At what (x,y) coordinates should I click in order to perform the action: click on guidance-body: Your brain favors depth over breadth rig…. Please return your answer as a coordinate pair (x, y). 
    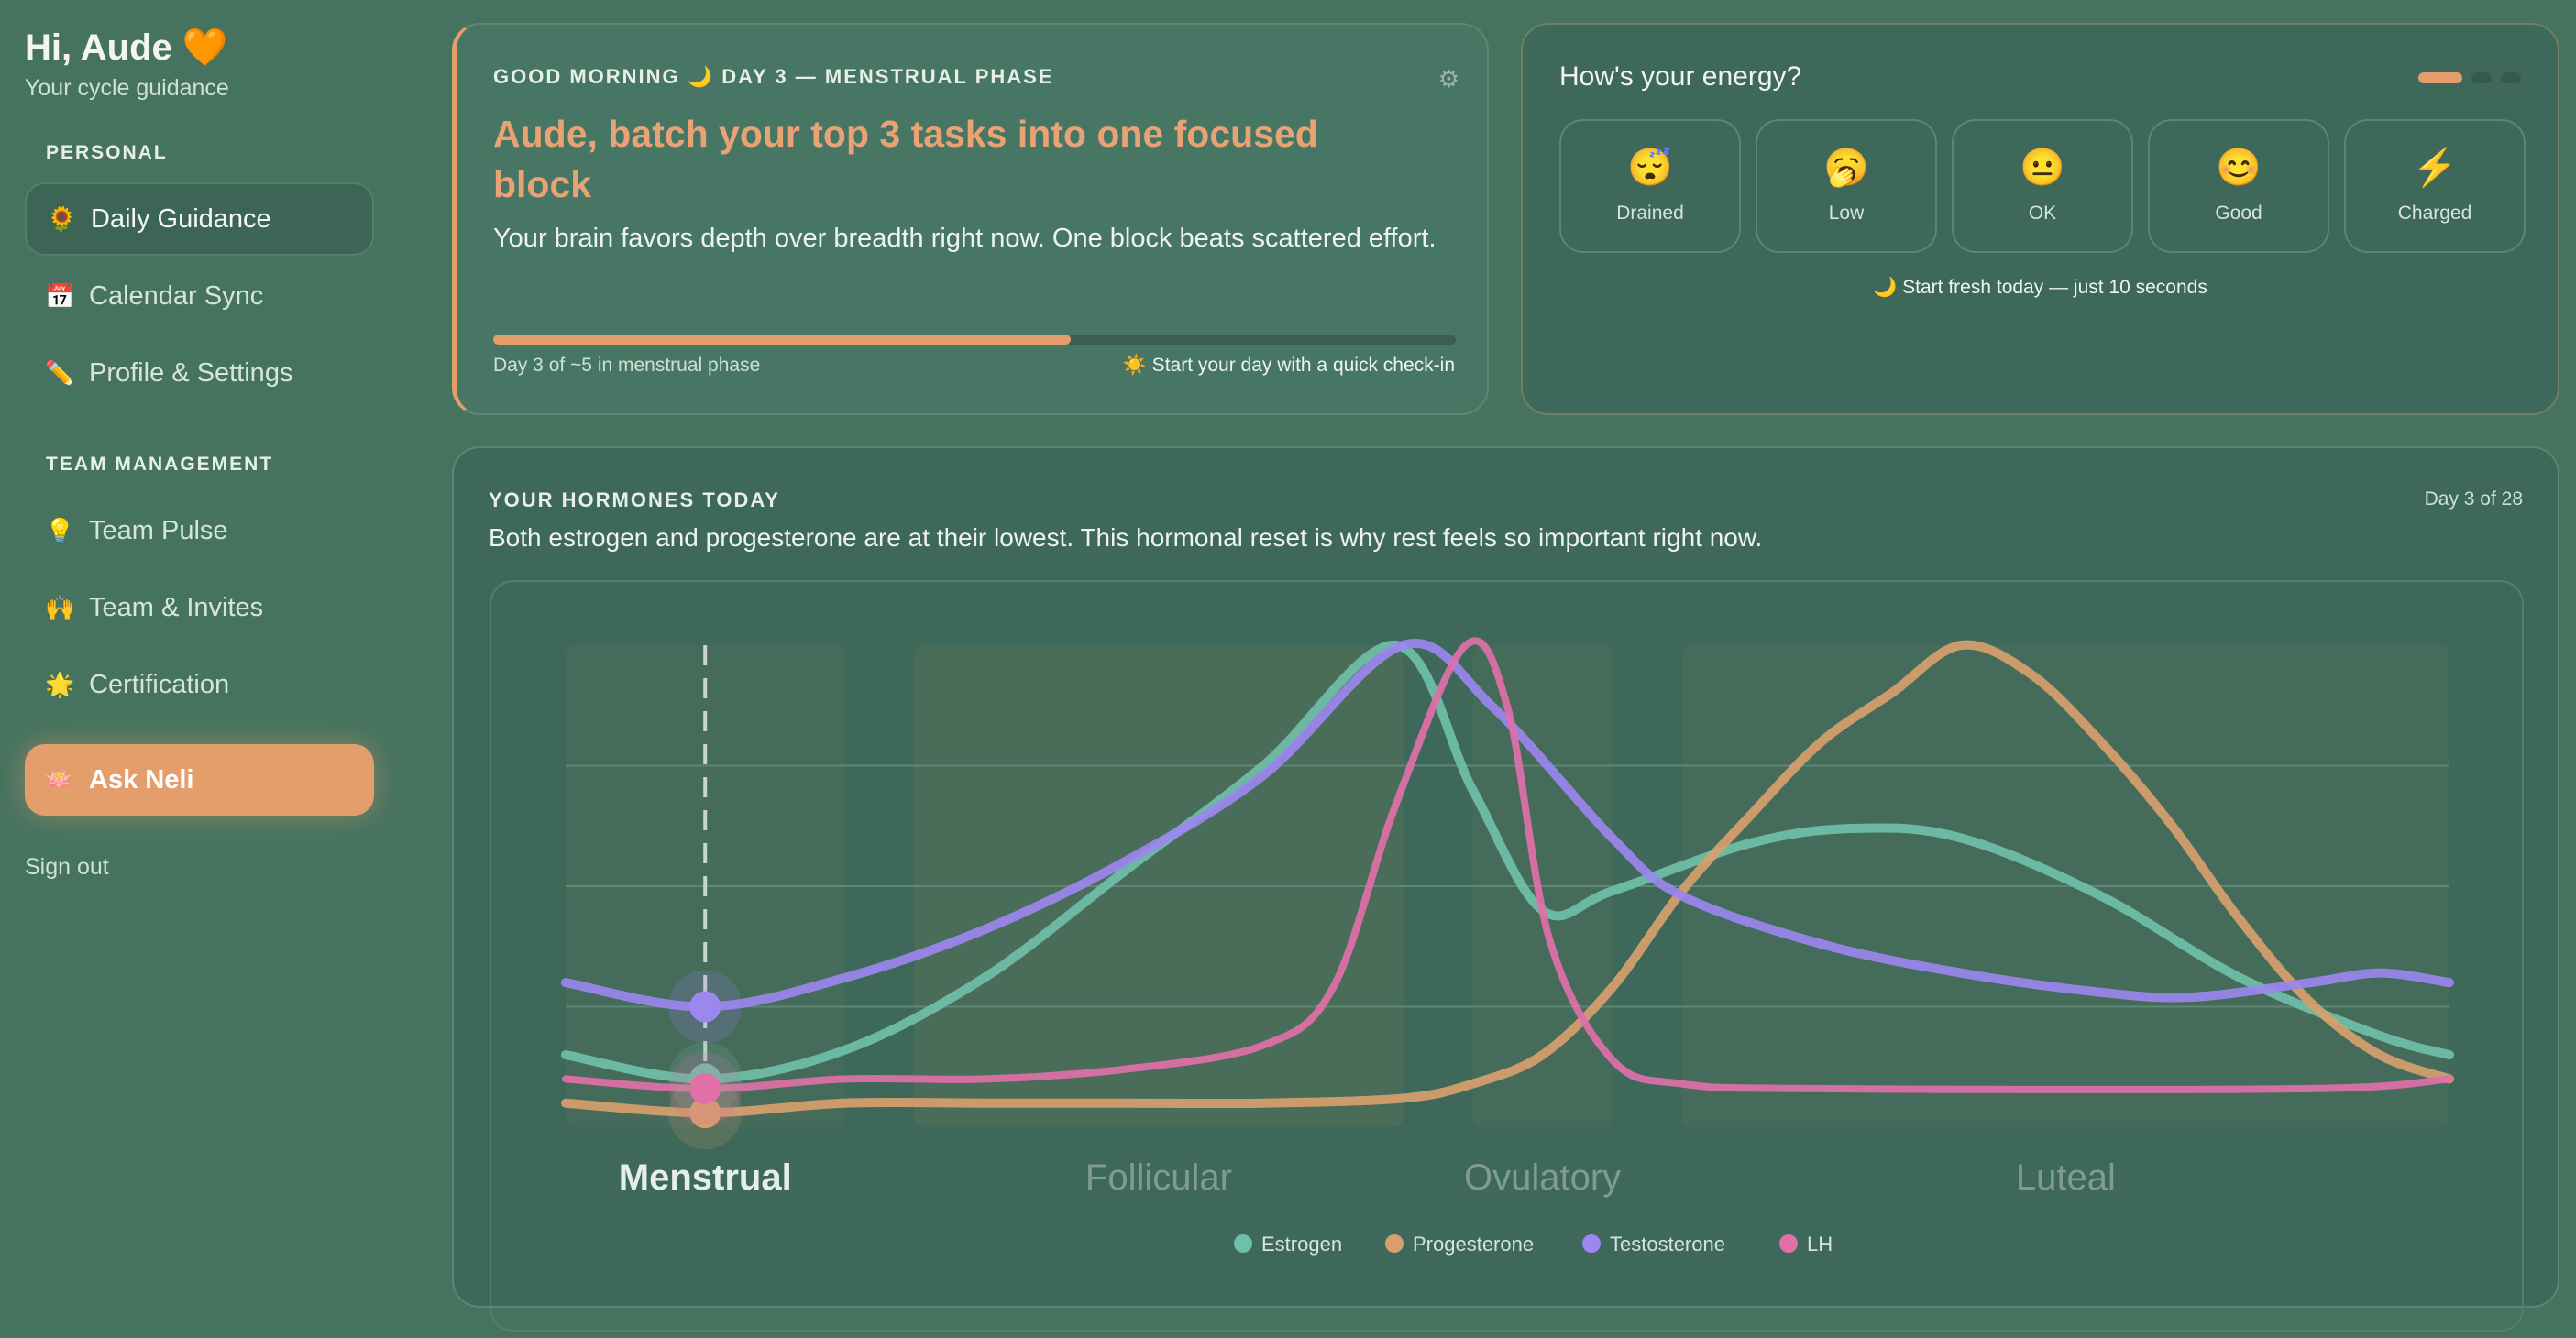
    Looking at the image, I should click on (965, 238).